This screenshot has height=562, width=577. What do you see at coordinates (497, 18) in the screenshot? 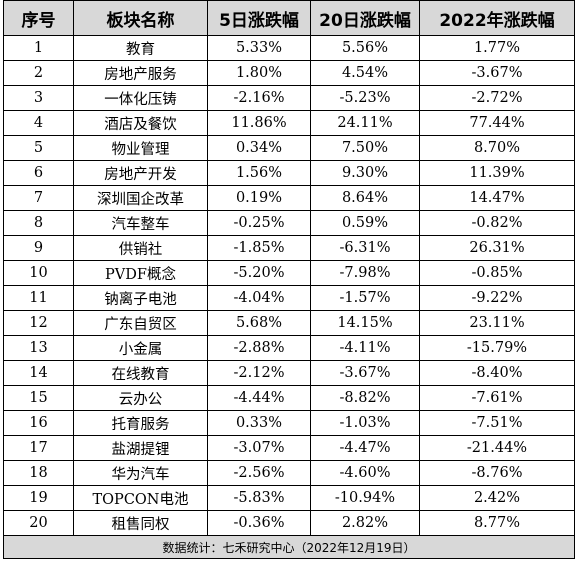
I see `header-2022-change: 2022年涨跌幅` at bounding box center [497, 18].